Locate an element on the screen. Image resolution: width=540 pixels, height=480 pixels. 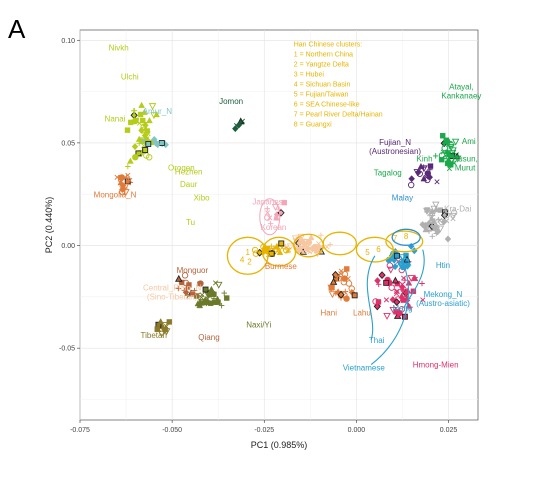
vietnamese-lineage-line is located at coordinates (389, 310).